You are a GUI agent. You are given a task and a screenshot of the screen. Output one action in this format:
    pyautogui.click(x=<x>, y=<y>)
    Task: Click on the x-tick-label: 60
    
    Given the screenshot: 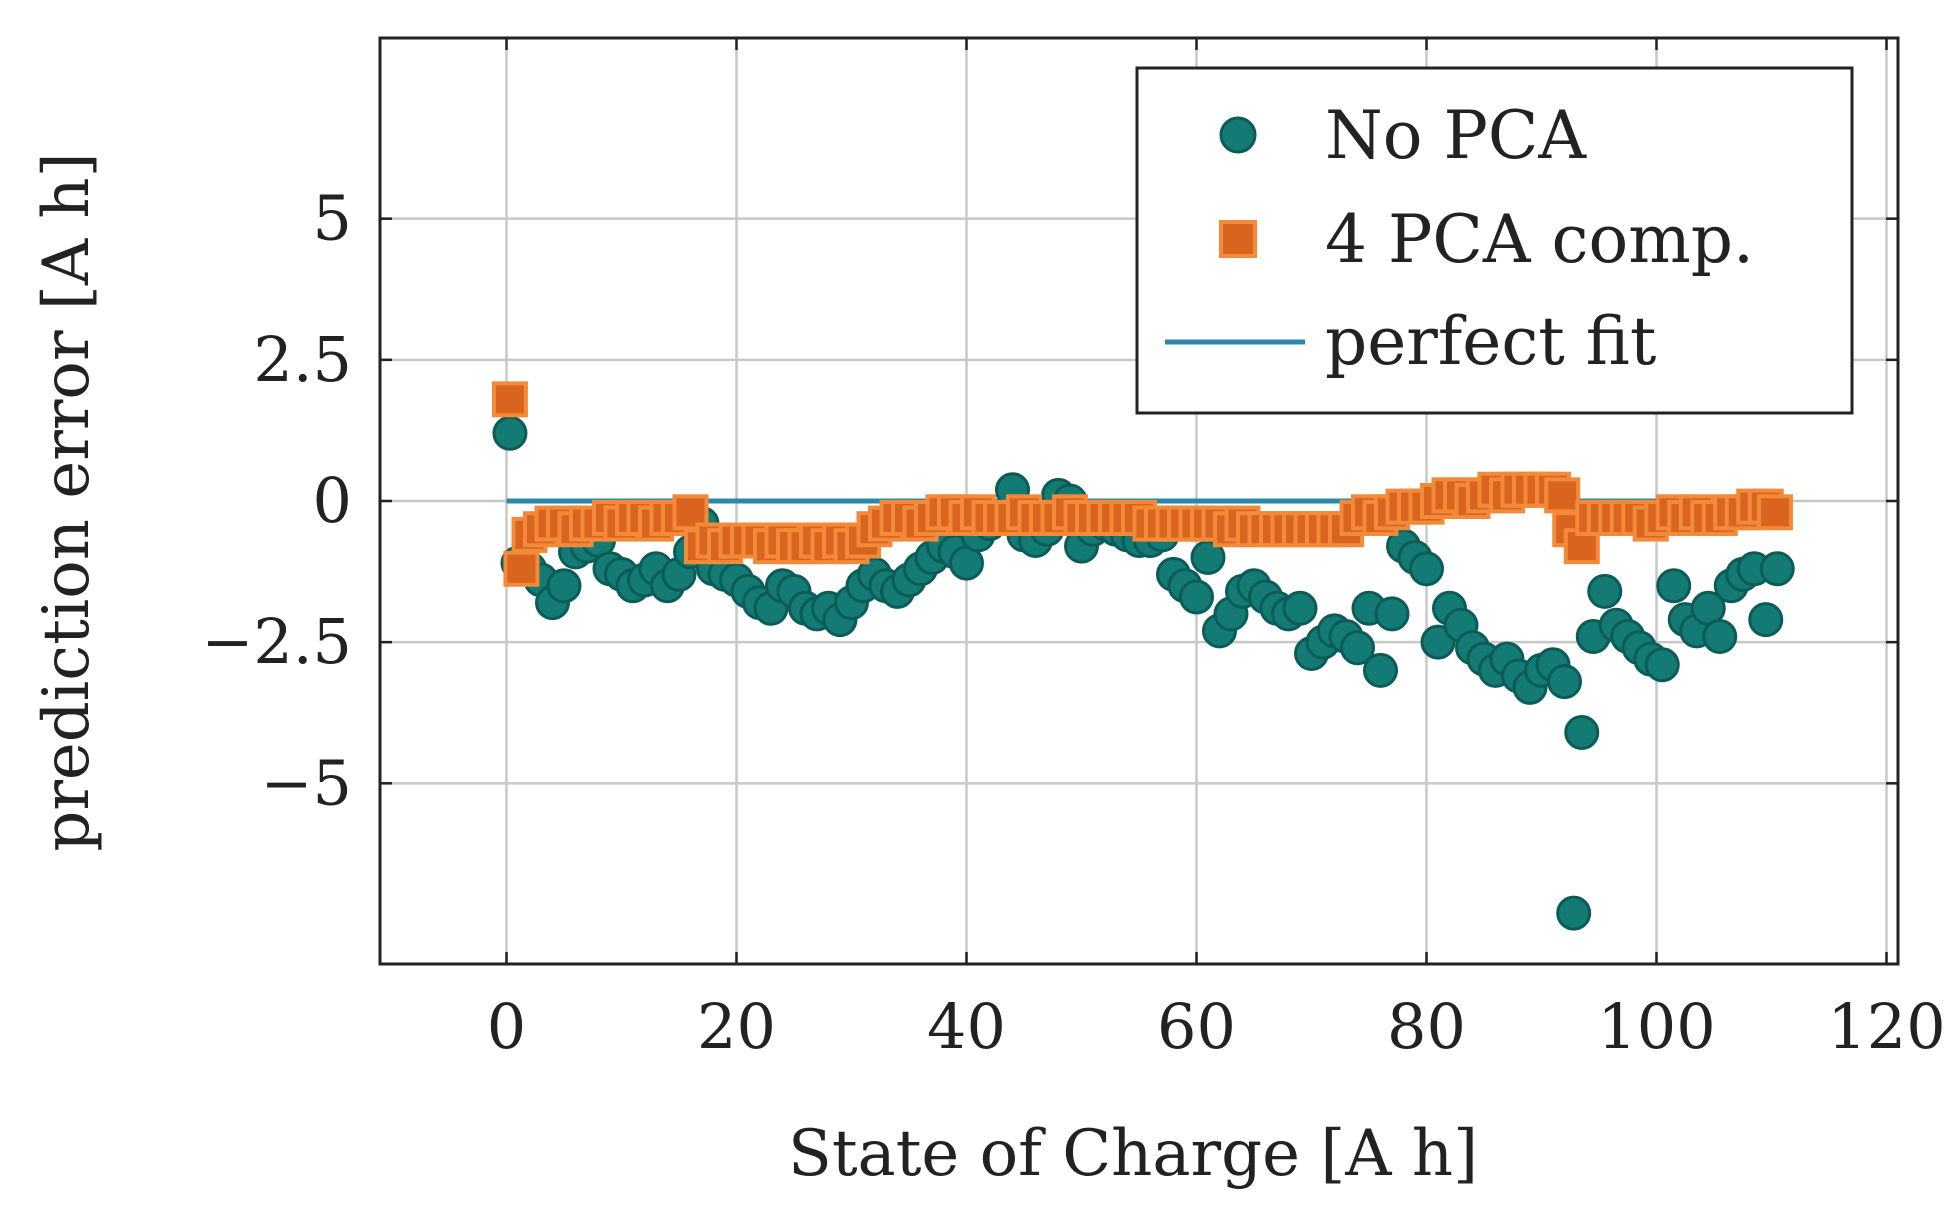 What is the action you would take?
    pyautogui.click(x=1196, y=1026)
    